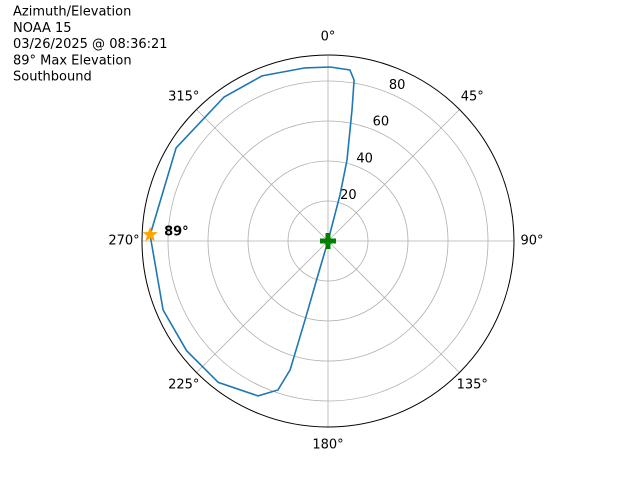 The width and height of the screenshot is (640, 480). What do you see at coordinates (472, 96) in the screenshot?
I see `theta-tick-label: 45°` at bounding box center [472, 96].